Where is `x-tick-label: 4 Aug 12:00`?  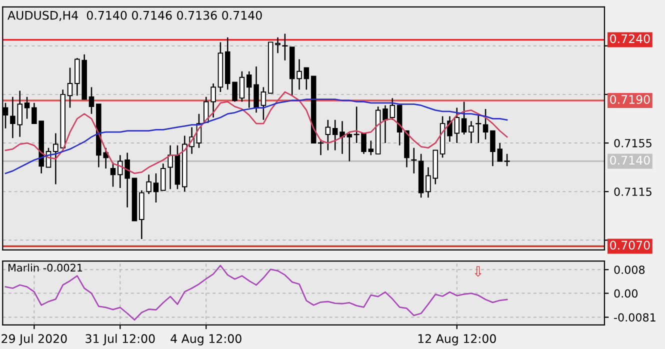 x-tick-label: 4 Aug 12:00 is located at coordinates (206, 340).